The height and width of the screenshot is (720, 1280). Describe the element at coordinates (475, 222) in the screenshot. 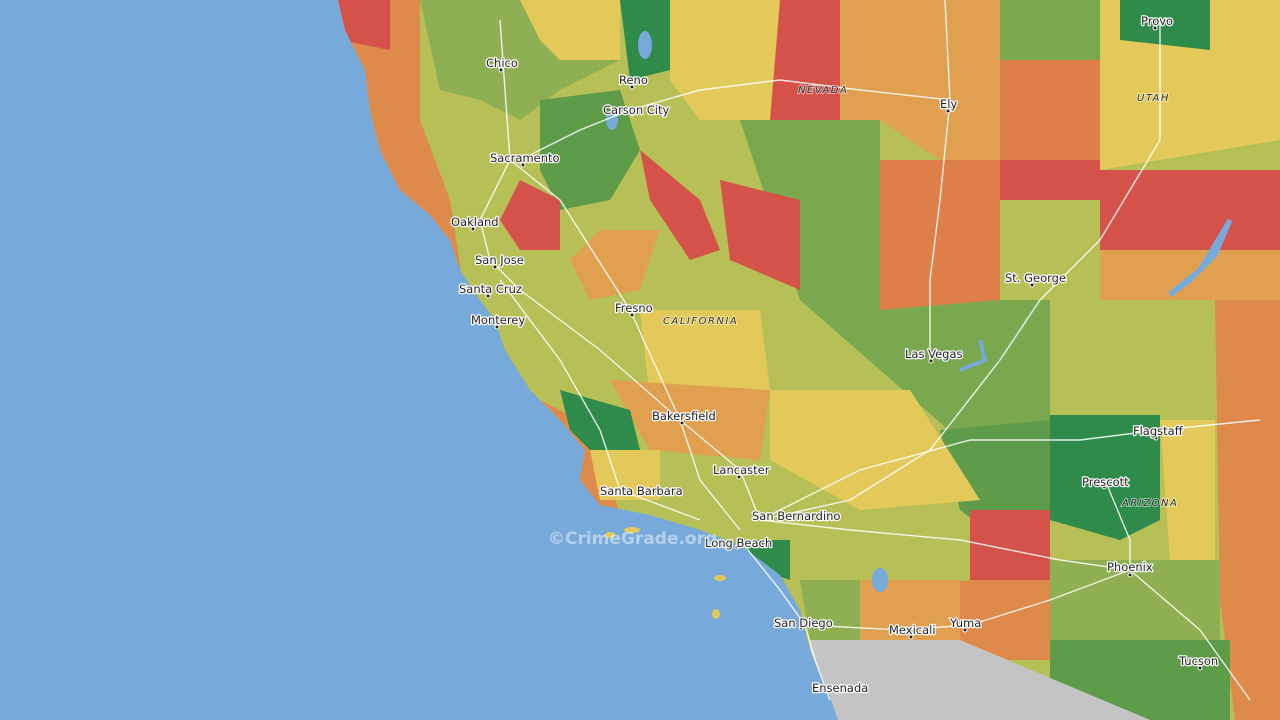

I see `city-label: Oakland` at that location.